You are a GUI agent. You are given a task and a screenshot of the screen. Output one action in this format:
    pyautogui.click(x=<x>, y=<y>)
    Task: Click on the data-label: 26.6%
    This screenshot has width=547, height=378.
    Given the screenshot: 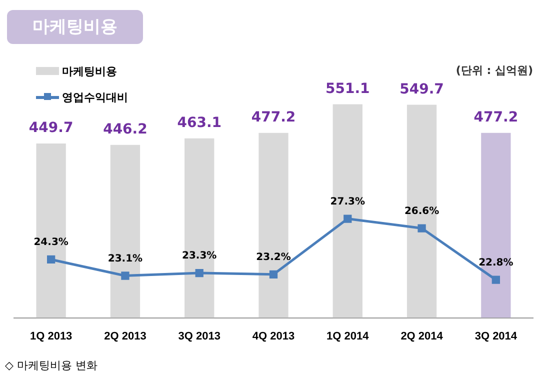 What is the action you would take?
    pyautogui.click(x=422, y=211)
    